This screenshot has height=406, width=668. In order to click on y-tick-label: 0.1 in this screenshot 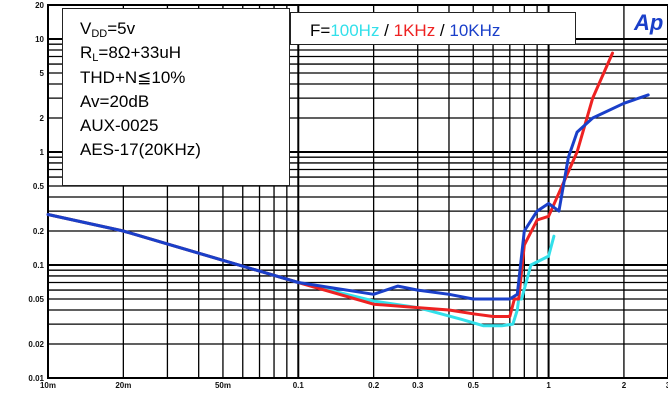, I will do `click(39, 265)`.